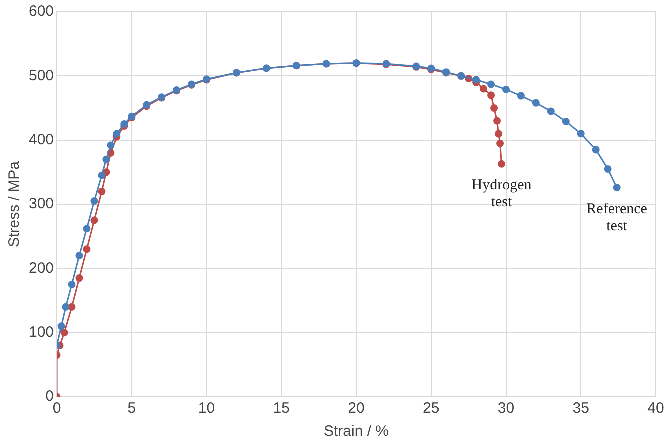 This screenshot has height=443, width=672. I want to click on y-tick-label: 100, so click(41, 332).